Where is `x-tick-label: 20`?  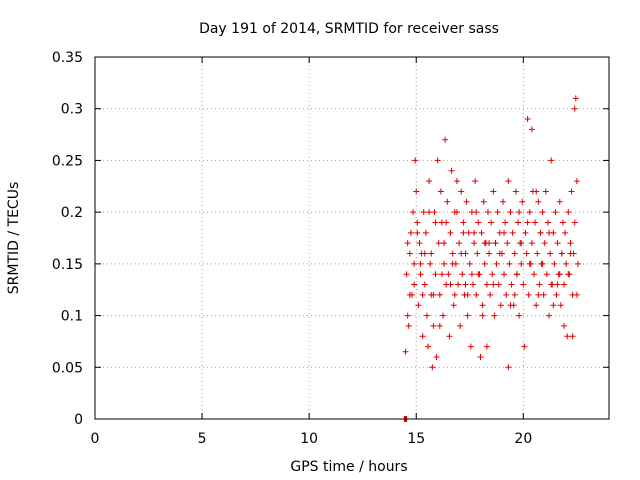
x-tick-label: 20 is located at coordinates (523, 439).